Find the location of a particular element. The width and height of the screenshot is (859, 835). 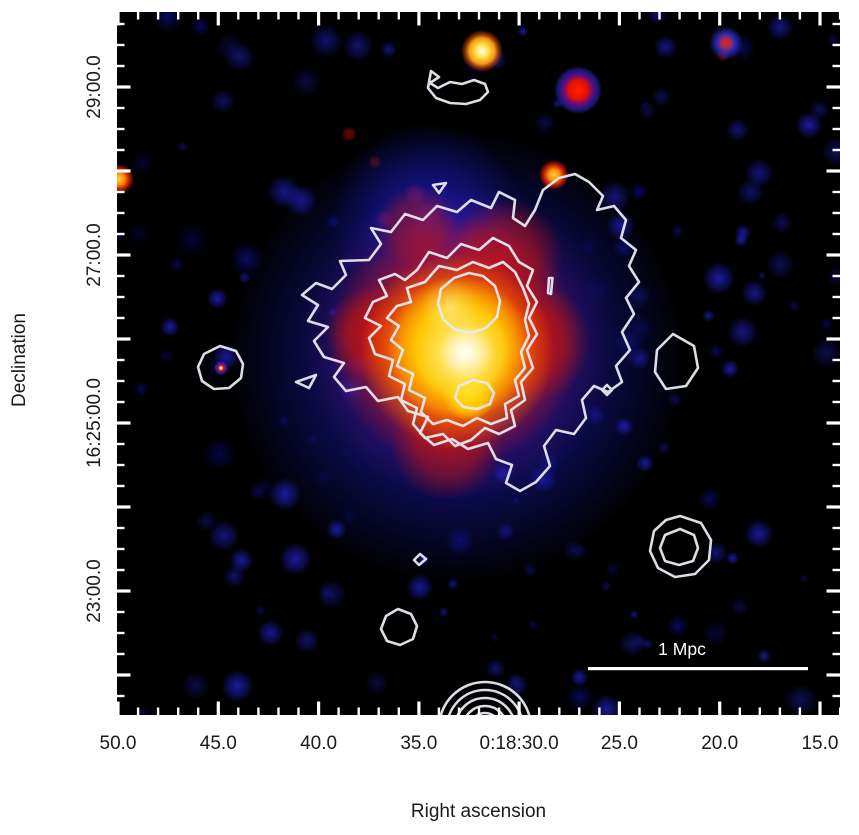

scale-bar-line is located at coordinates (698, 669).